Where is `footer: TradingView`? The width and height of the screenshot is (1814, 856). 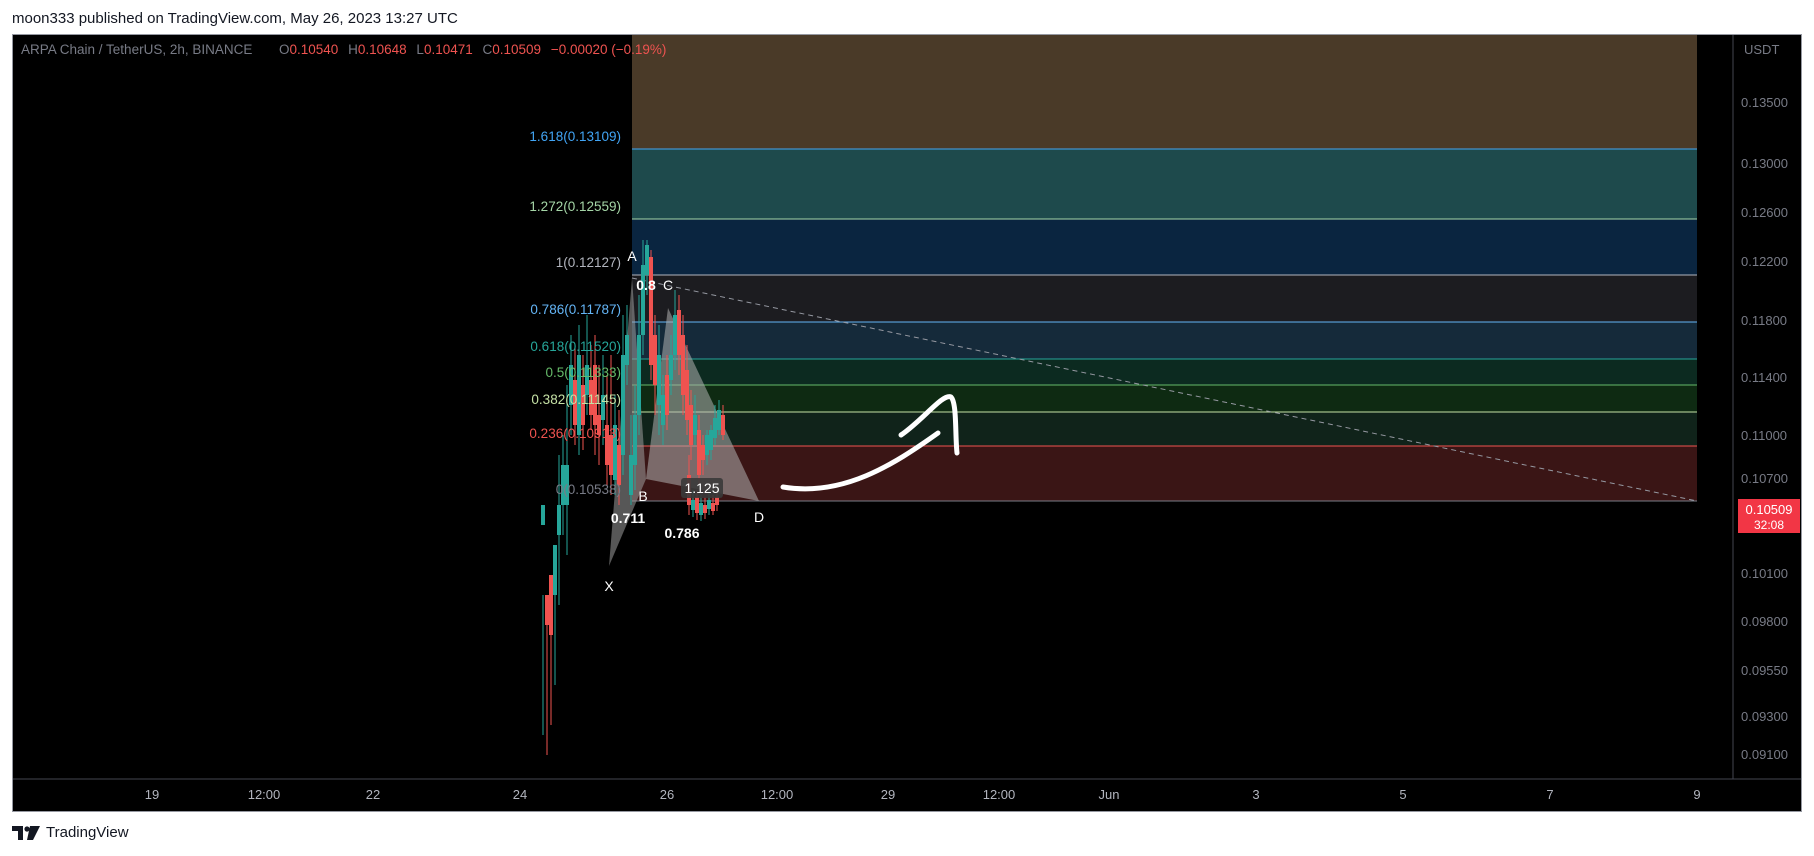 footer: TradingView is located at coordinates (70, 832).